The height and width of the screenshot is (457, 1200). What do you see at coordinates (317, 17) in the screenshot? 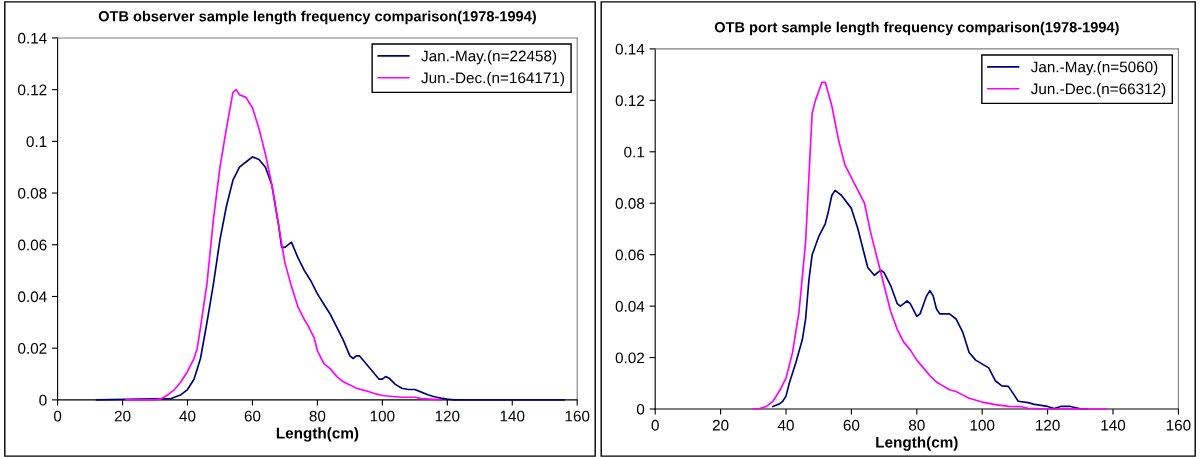
I see `chart-title: OTB observer sample length frequency comparison(1978-1994)` at bounding box center [317, 17].